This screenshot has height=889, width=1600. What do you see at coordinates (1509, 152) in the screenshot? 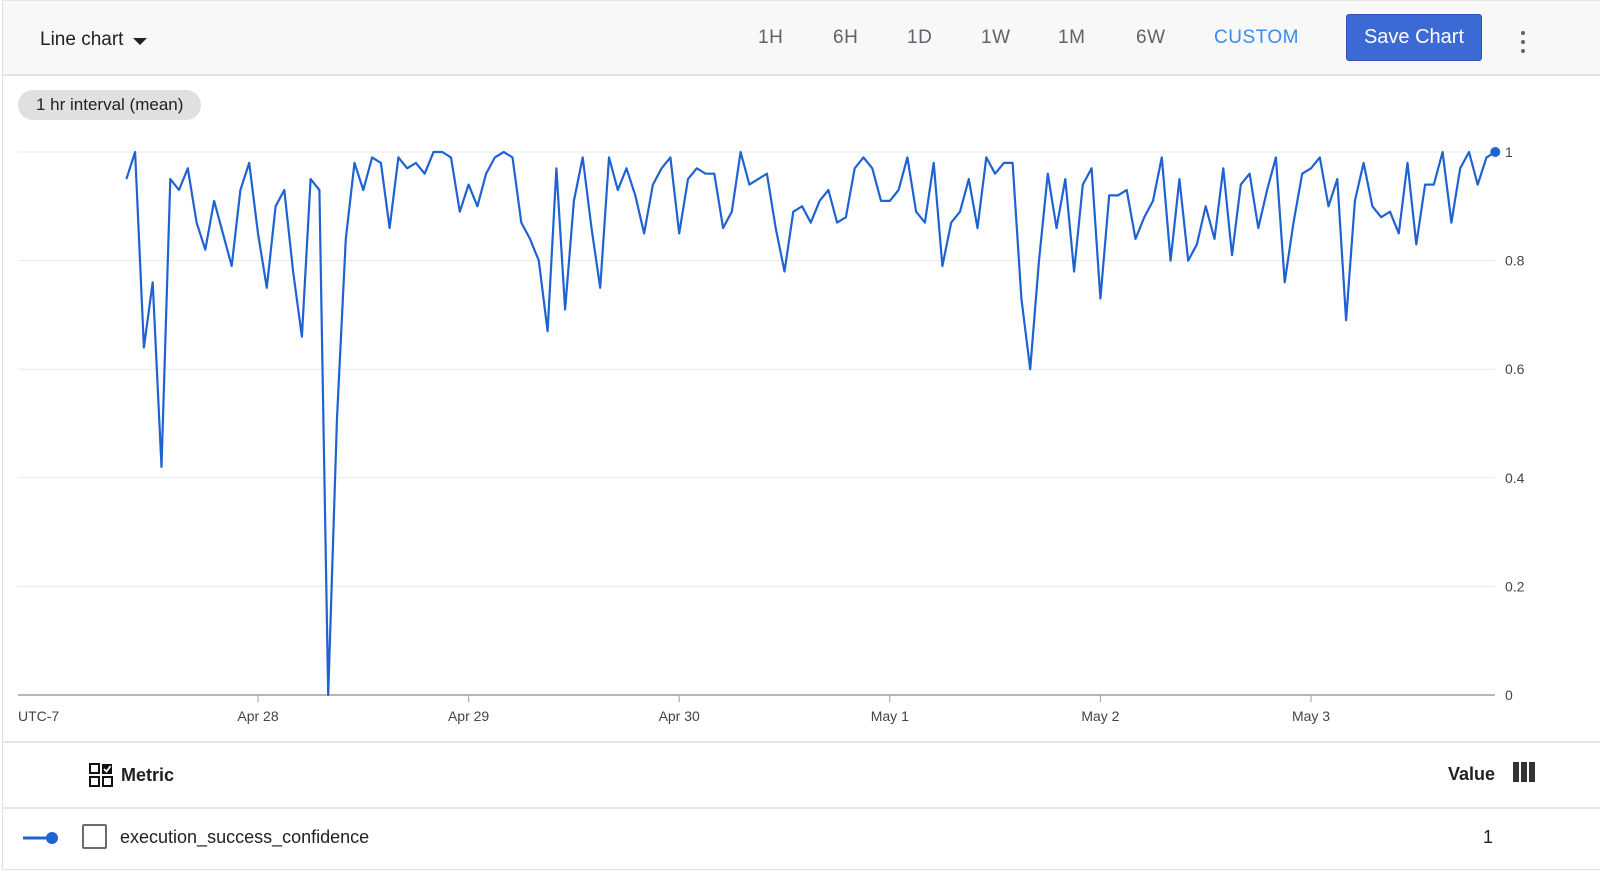
I see `y-tick-label: 1` at bounding box center [1509, 152].